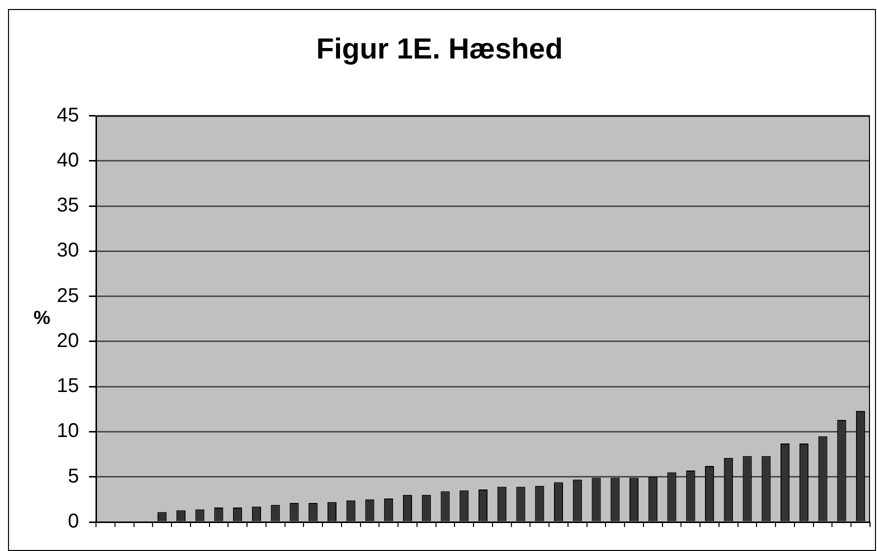 This screenshot has width=877, height=551. Describe the element at coordinates (67, 386) in the screenshot. I see `y-tick-label: 15` at that location.